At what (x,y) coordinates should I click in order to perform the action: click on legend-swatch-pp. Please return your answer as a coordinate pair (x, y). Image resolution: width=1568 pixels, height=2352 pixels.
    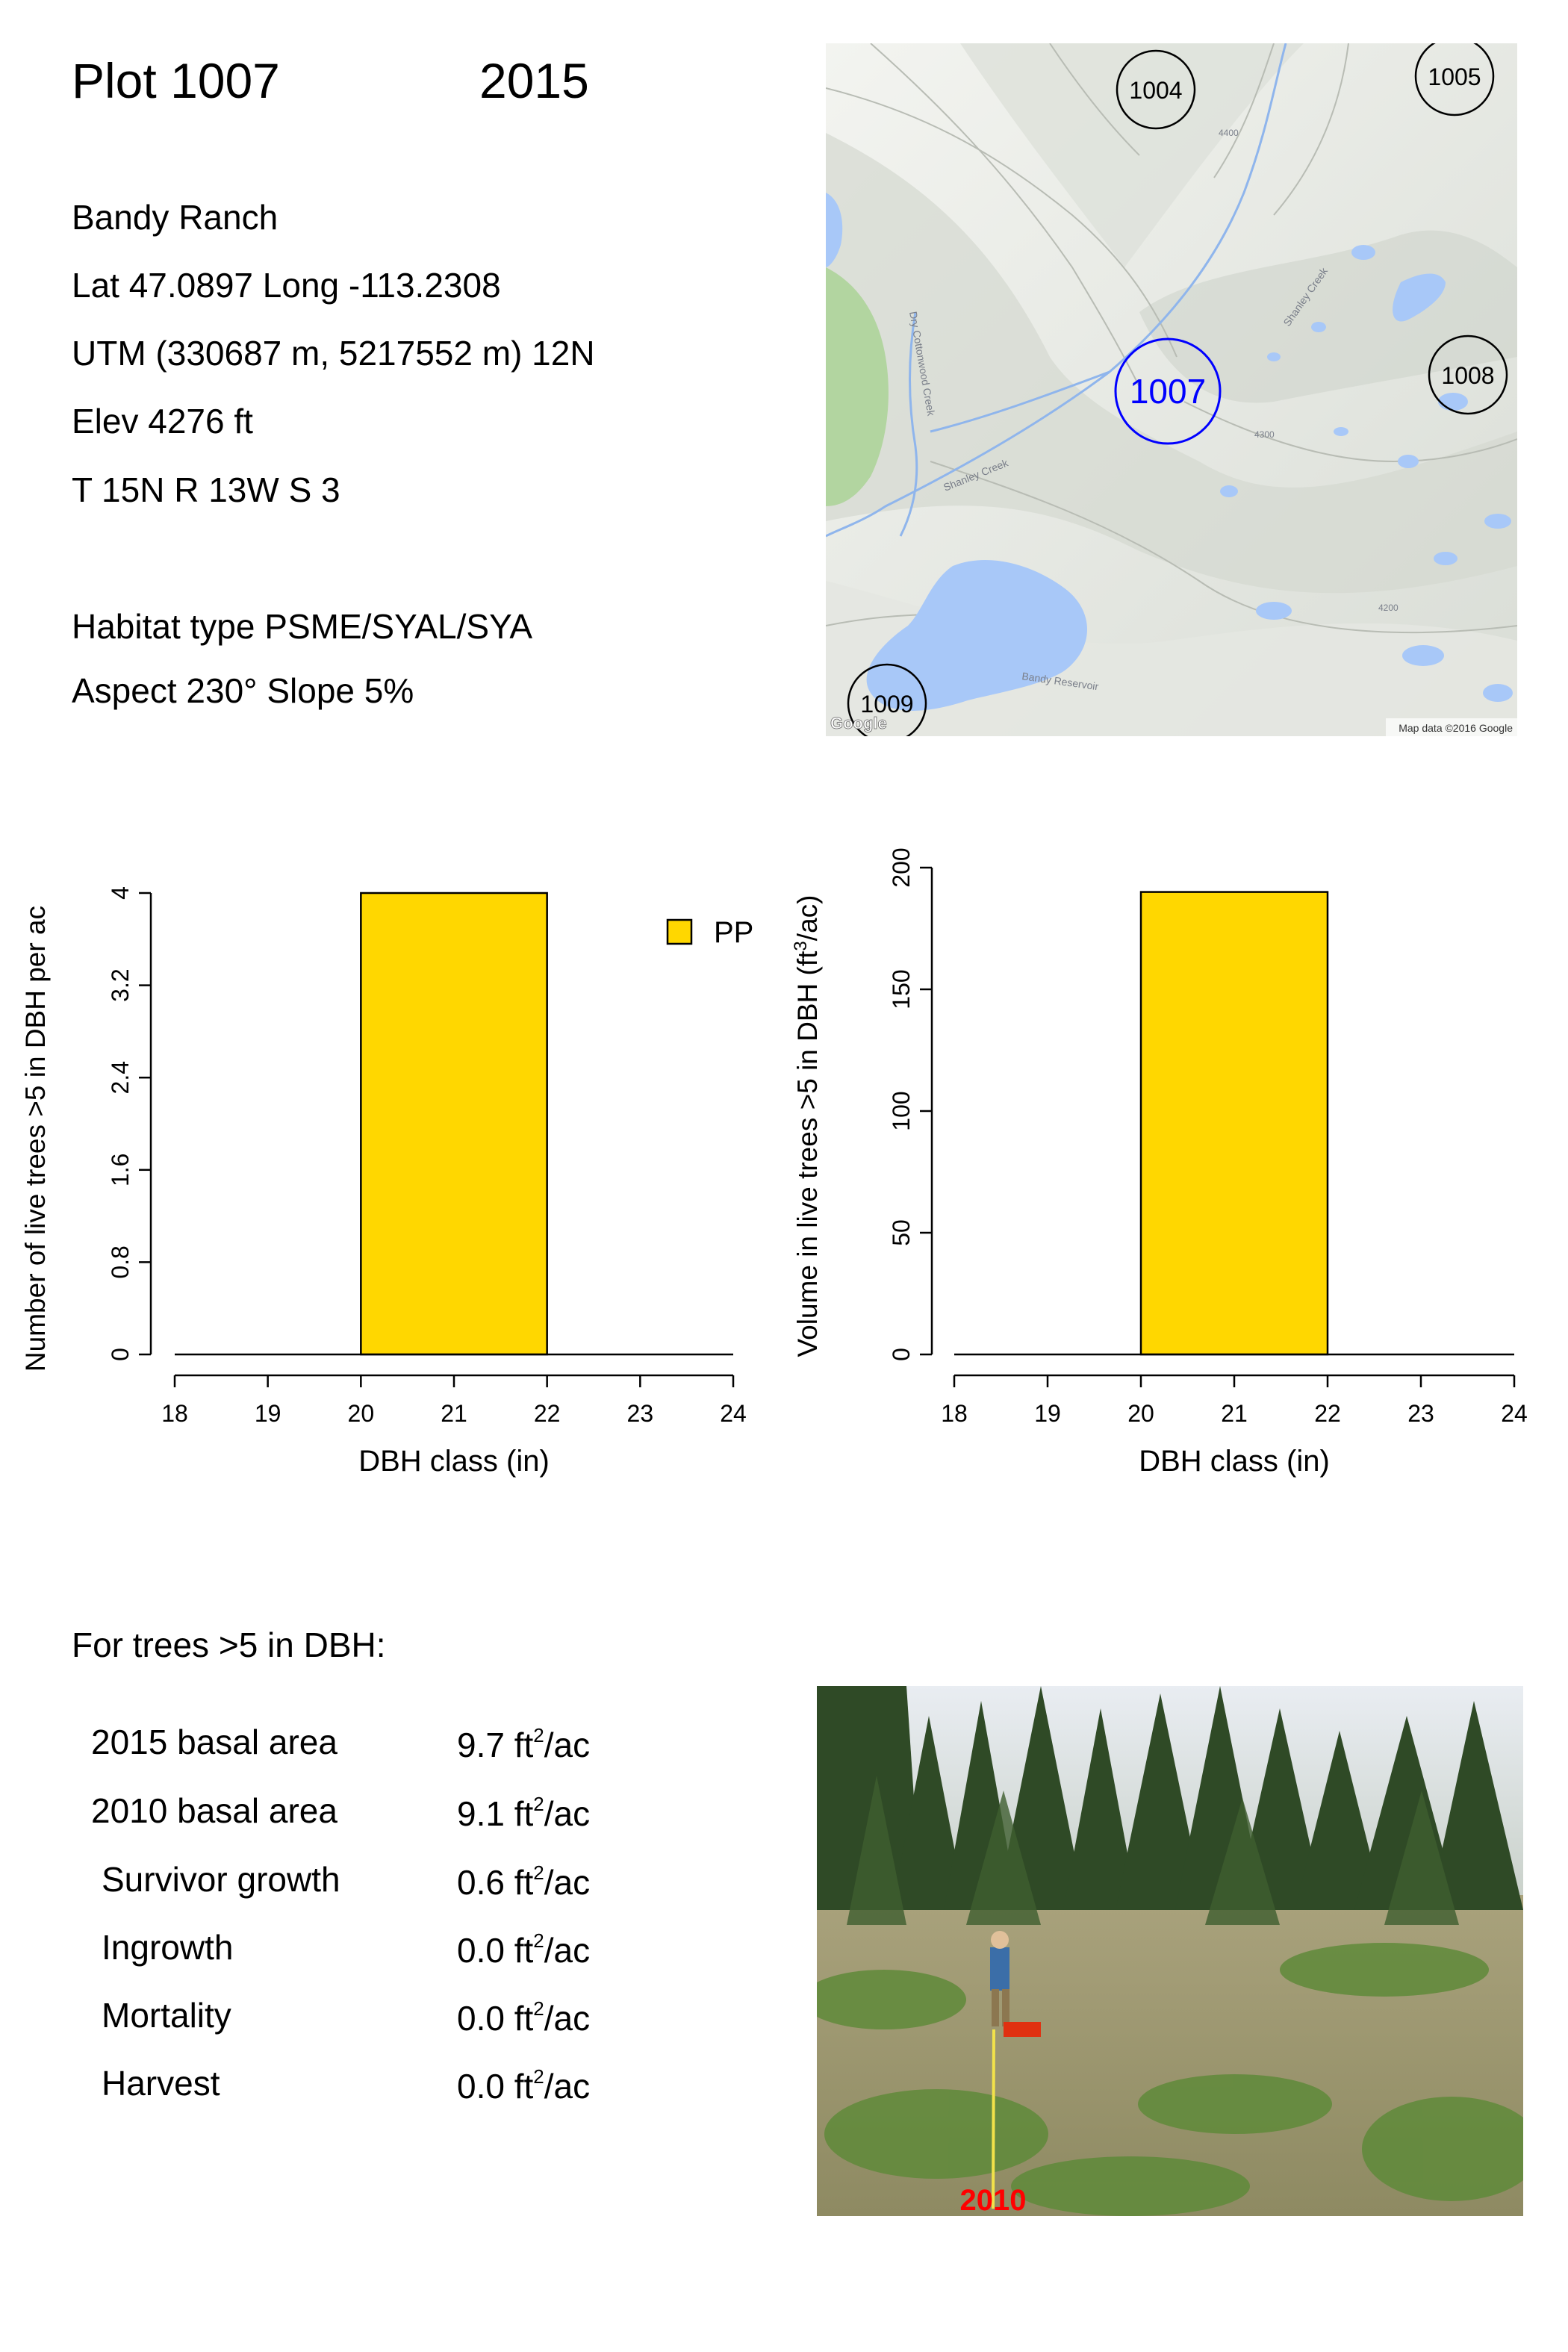
    Looking at the image, I should click on (679, 931).